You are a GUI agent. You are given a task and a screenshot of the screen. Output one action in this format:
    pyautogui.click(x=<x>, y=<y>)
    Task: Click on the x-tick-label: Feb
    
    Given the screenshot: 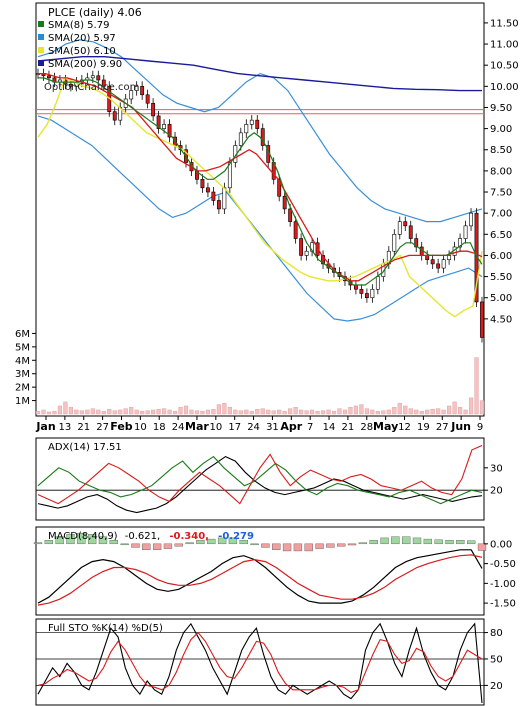 What is the action you would take?
    pyautogui.click(x=121, y=426)
    